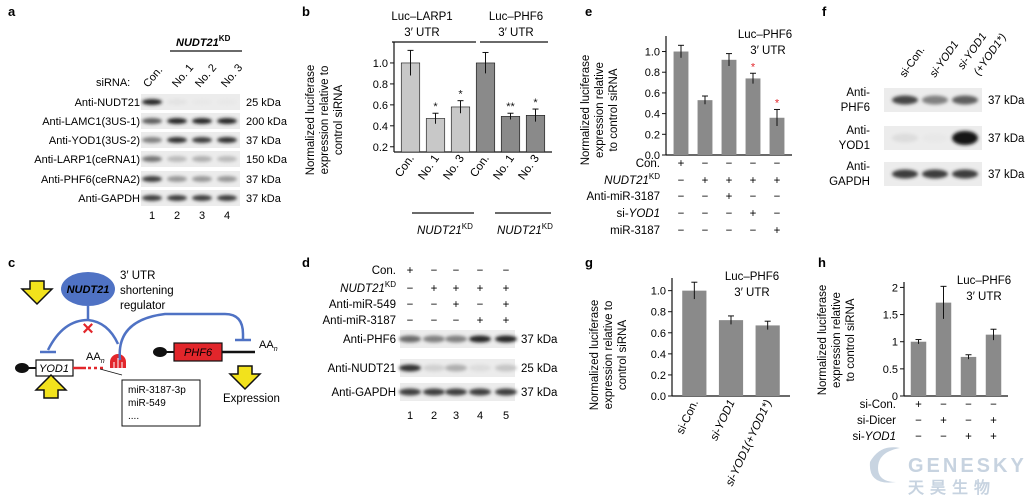 The width and height of the screenshot is (1036, 499). I want to click on d-treat-mark-3-3: +, so click(480, 321).